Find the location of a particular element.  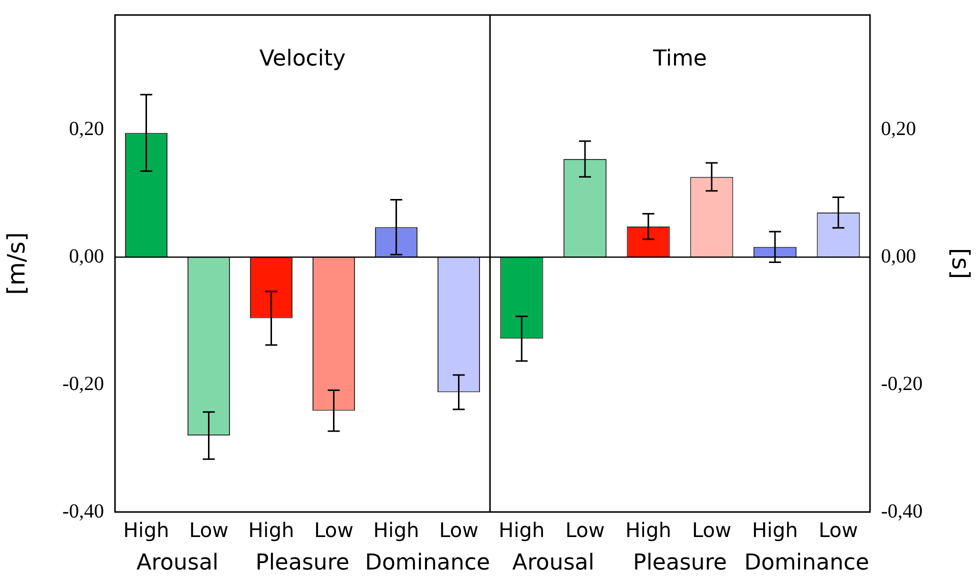

y2-axis-title: [s] is located at coordinates (960, 264).